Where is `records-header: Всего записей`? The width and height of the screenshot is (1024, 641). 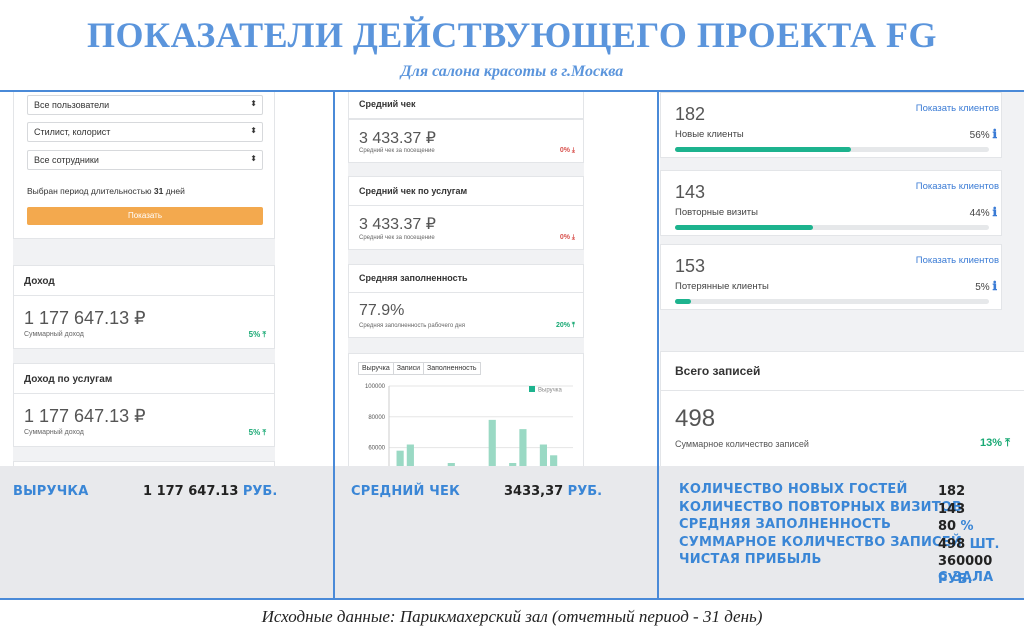 records-header: Всего записей is located at coordinates (842, 371).